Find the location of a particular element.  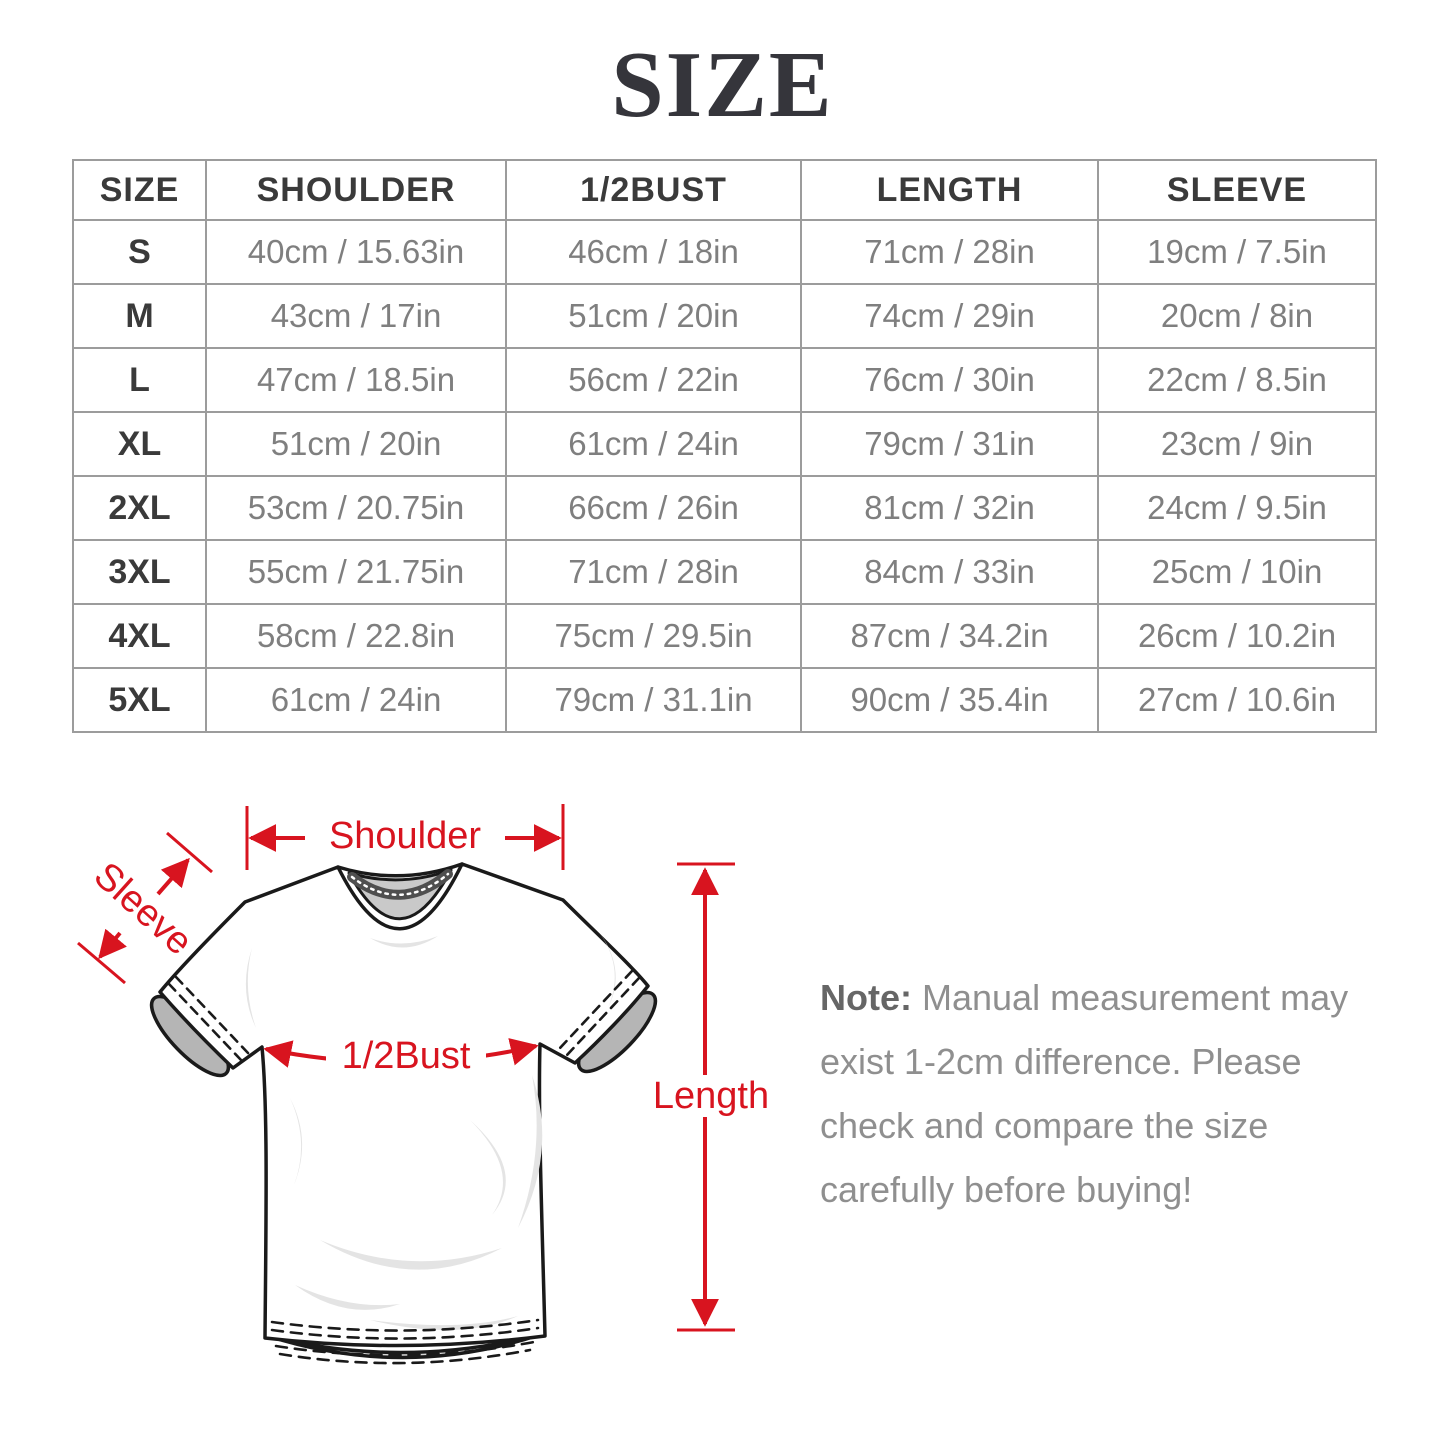

value-cell: 56cm / 22in is located at coordinates (653, 380).